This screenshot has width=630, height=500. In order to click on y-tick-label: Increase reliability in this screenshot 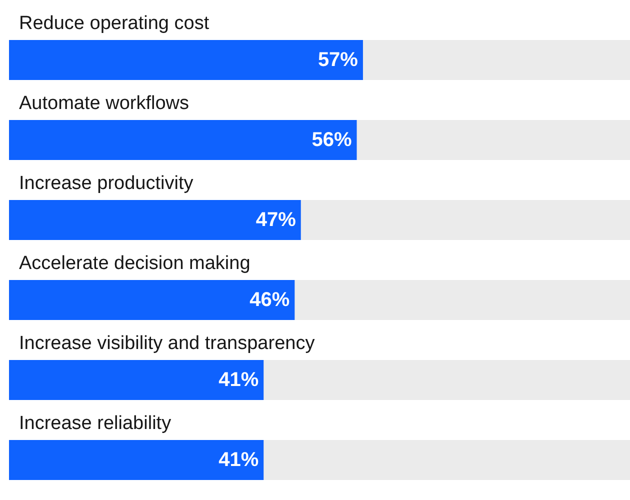, I will do `click(95, 423)`.